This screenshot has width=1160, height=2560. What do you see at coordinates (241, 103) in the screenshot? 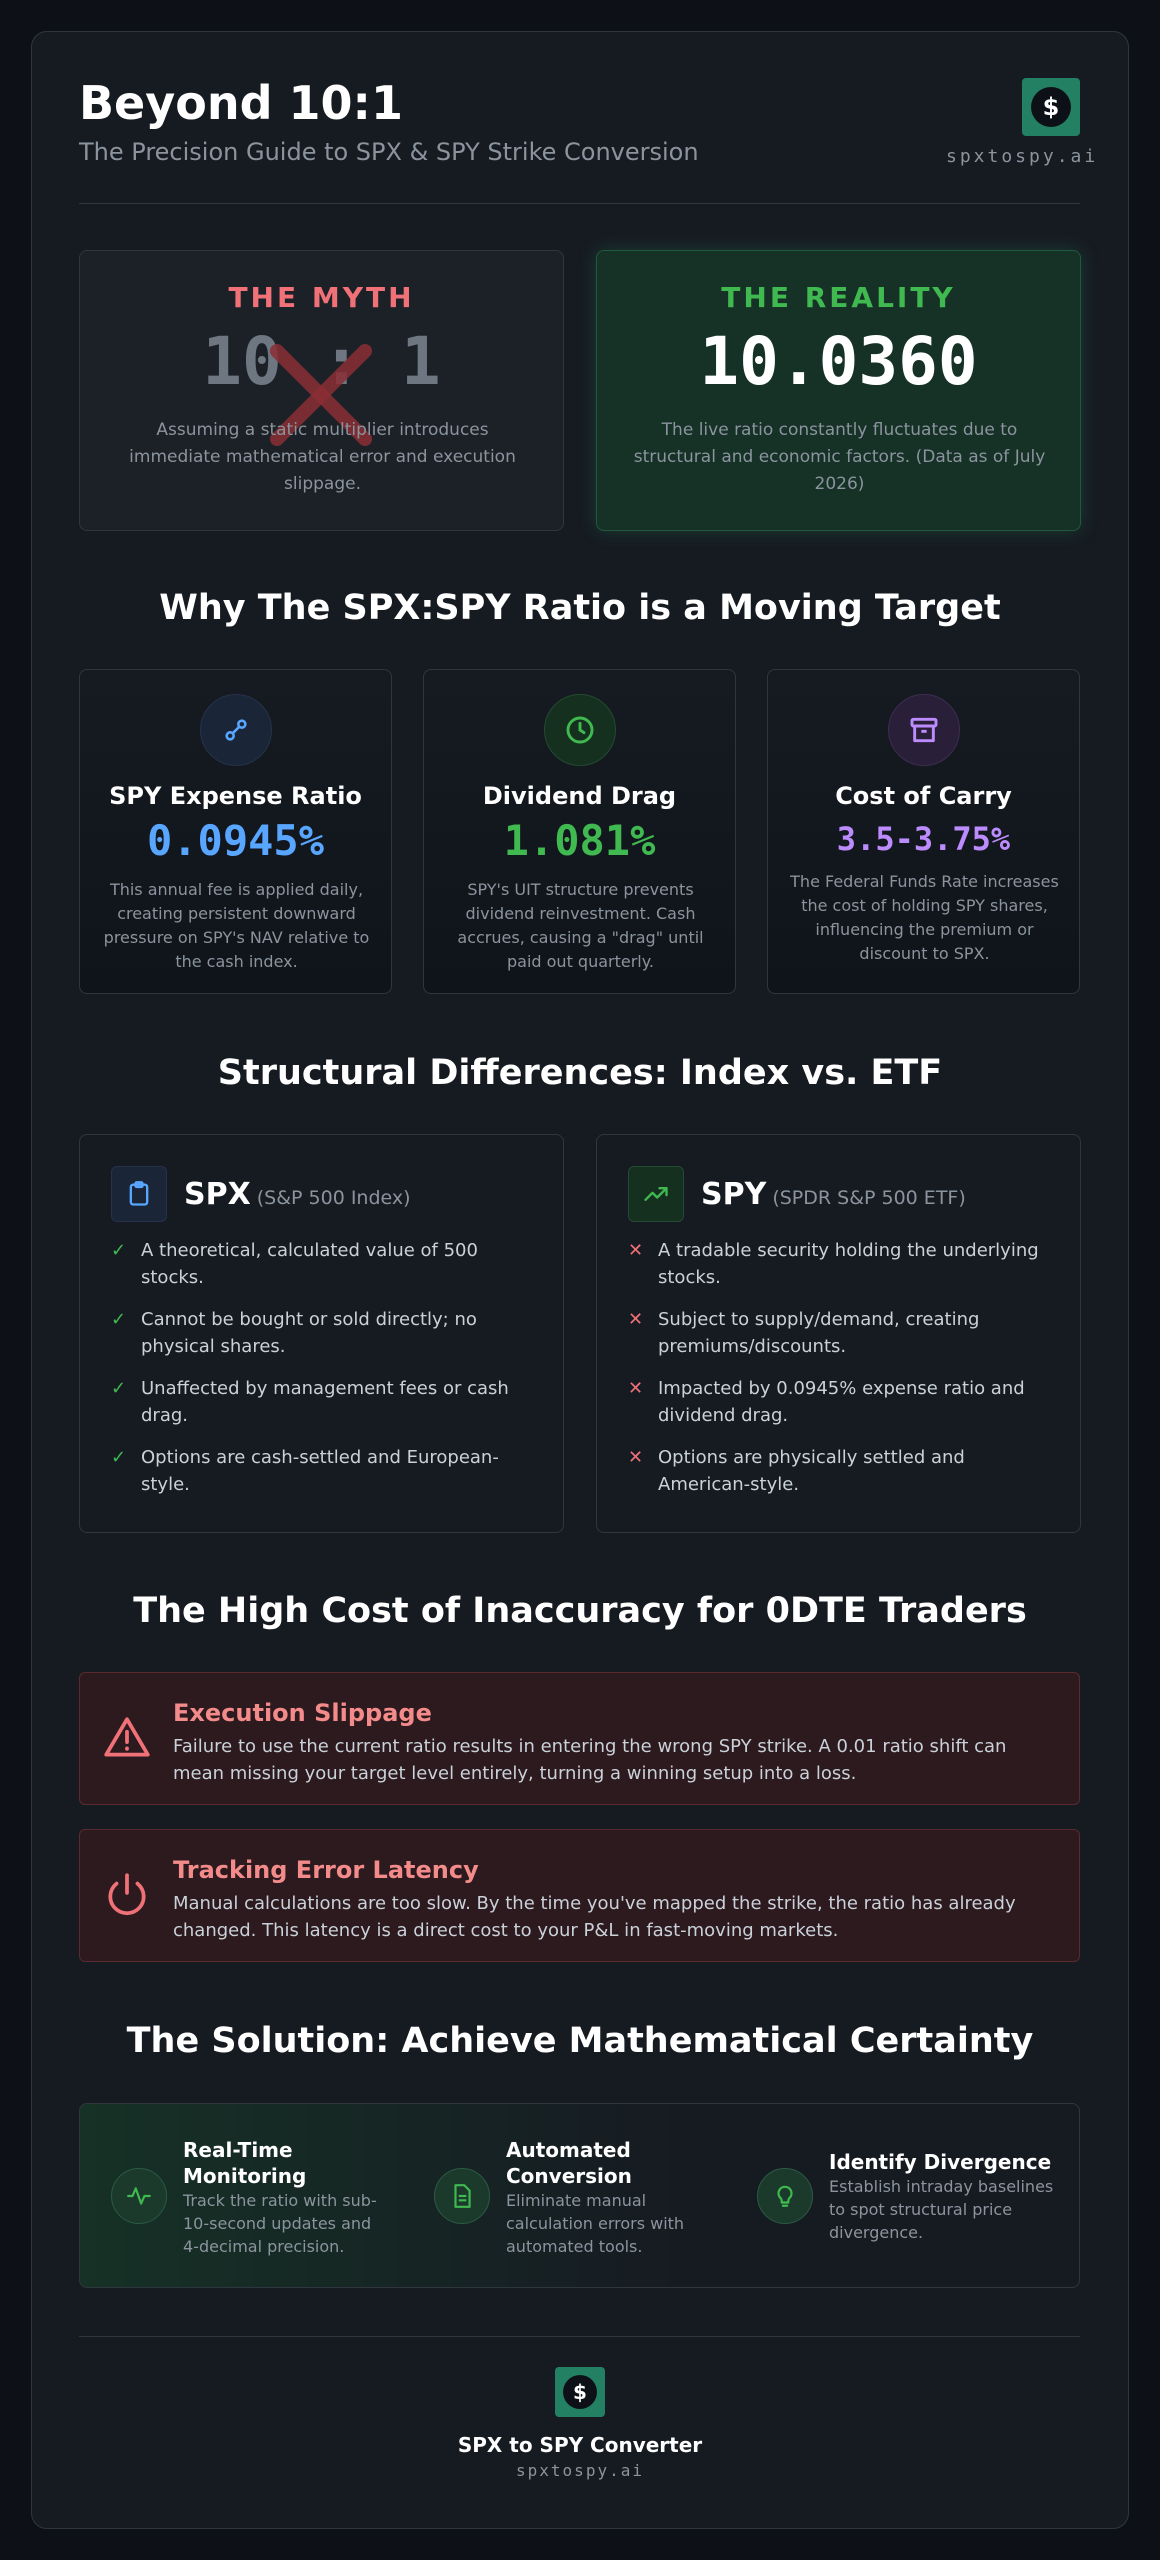
I see `page-title: Beyond 10:1` at bounding box center [241, 103].